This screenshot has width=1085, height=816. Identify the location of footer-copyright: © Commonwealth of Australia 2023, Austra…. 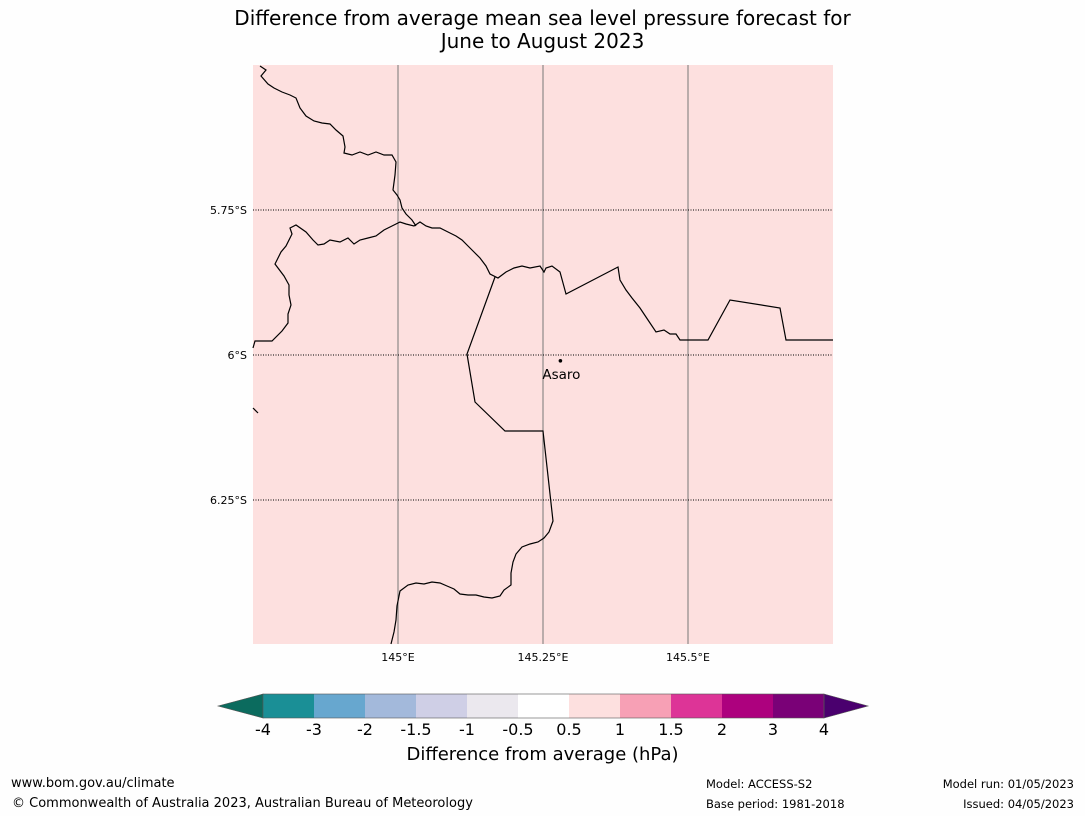
(242, 803).